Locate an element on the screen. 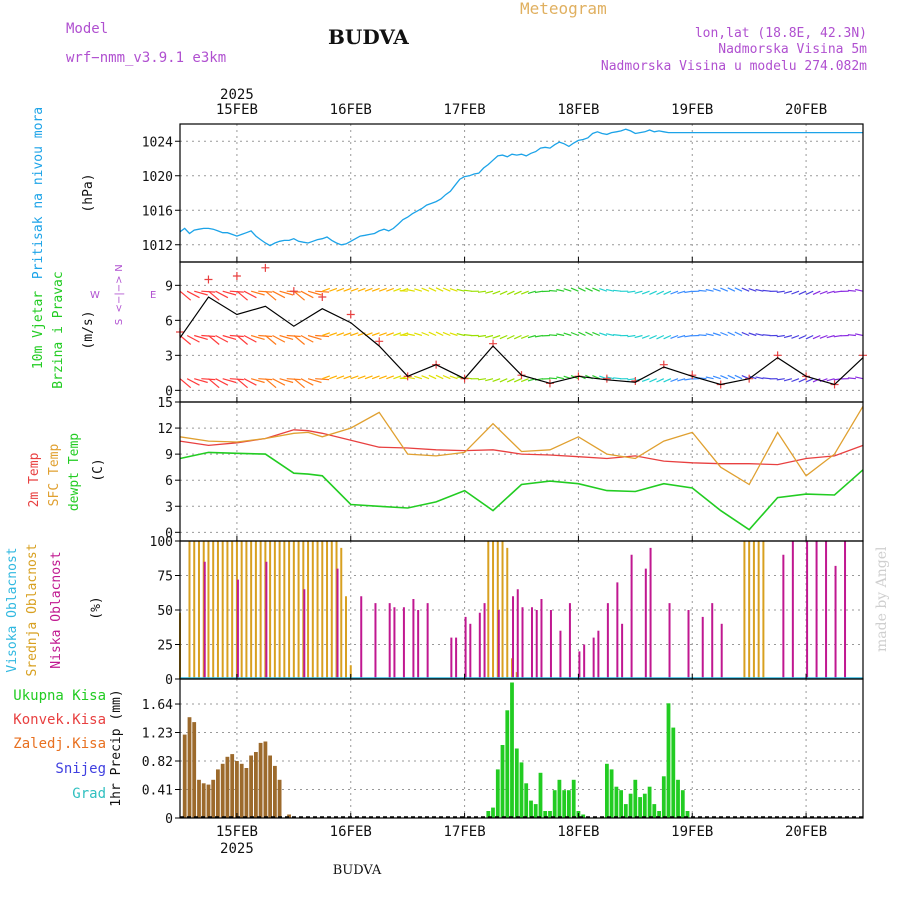 This screenshot has height=900, width=900. temperature-ytick-label: 3 is located at coordinates (169, 507).